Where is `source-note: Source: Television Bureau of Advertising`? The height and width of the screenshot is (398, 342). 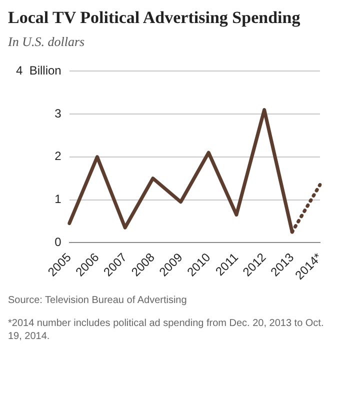 source-note: Source: Television Bureau of Advertising is located at coordinates (98, 300).